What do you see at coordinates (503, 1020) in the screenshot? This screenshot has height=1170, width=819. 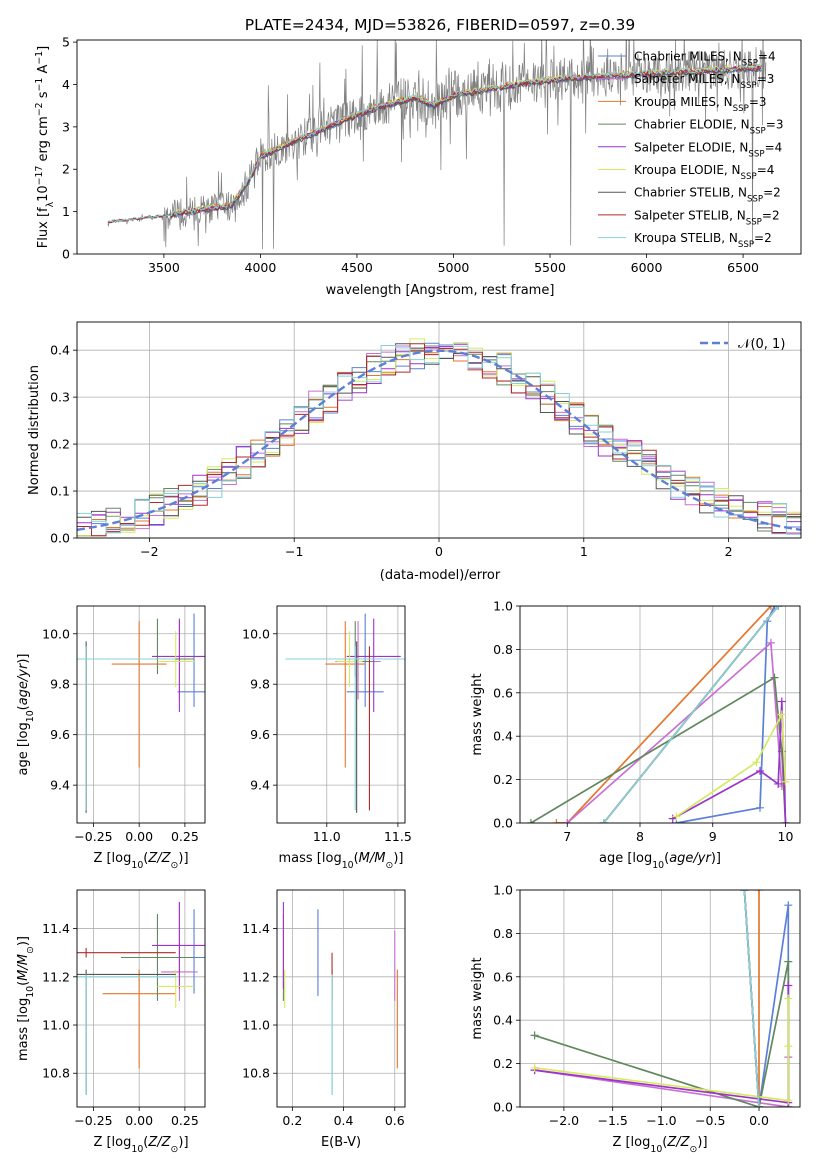 I see `weight_vs_Z-ytick-label: 0.4` at bounding box center [503, 1020].